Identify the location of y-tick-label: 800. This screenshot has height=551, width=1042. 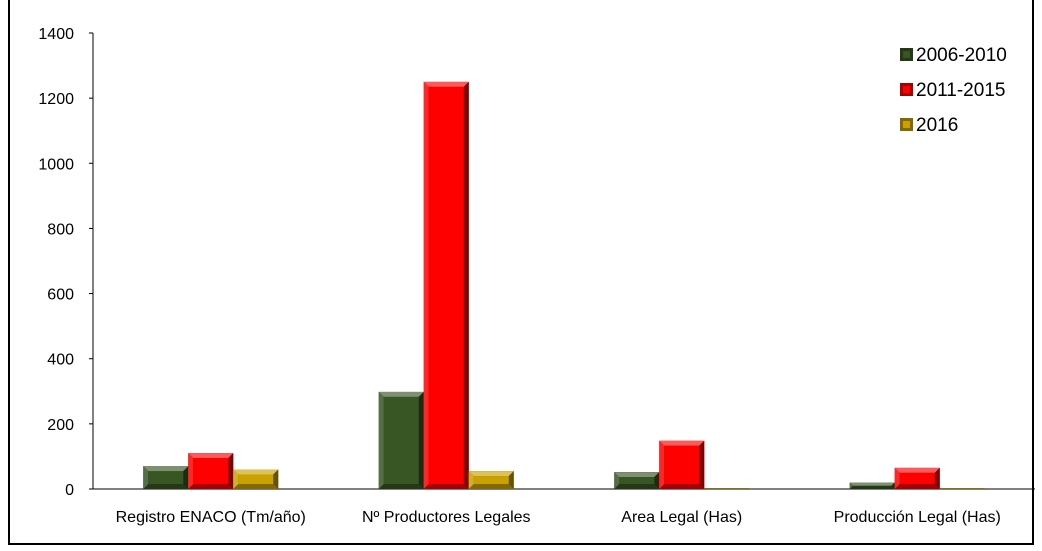
(60, 229).